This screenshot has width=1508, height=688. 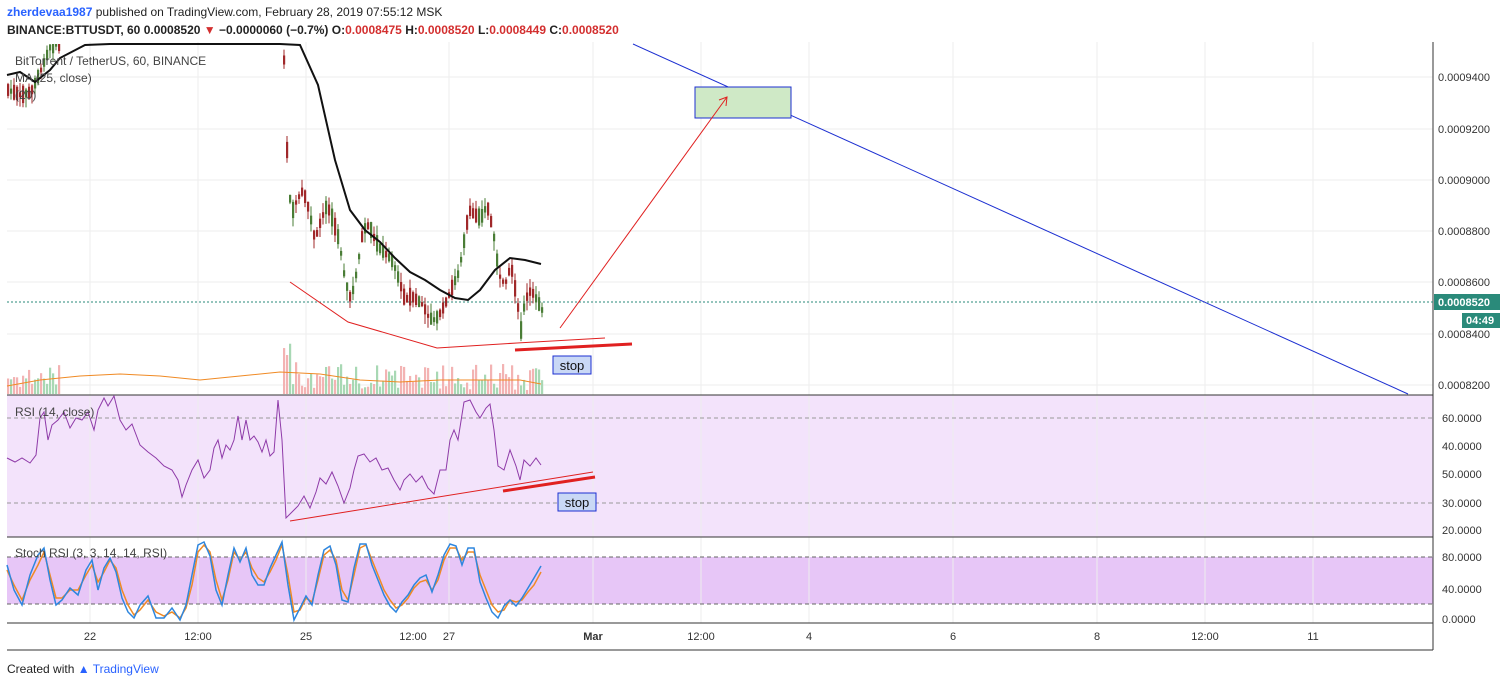 I want to click on main-legend: BitTorrent / TetherUS, 60, BINANCE, so click(x=110, y=61).